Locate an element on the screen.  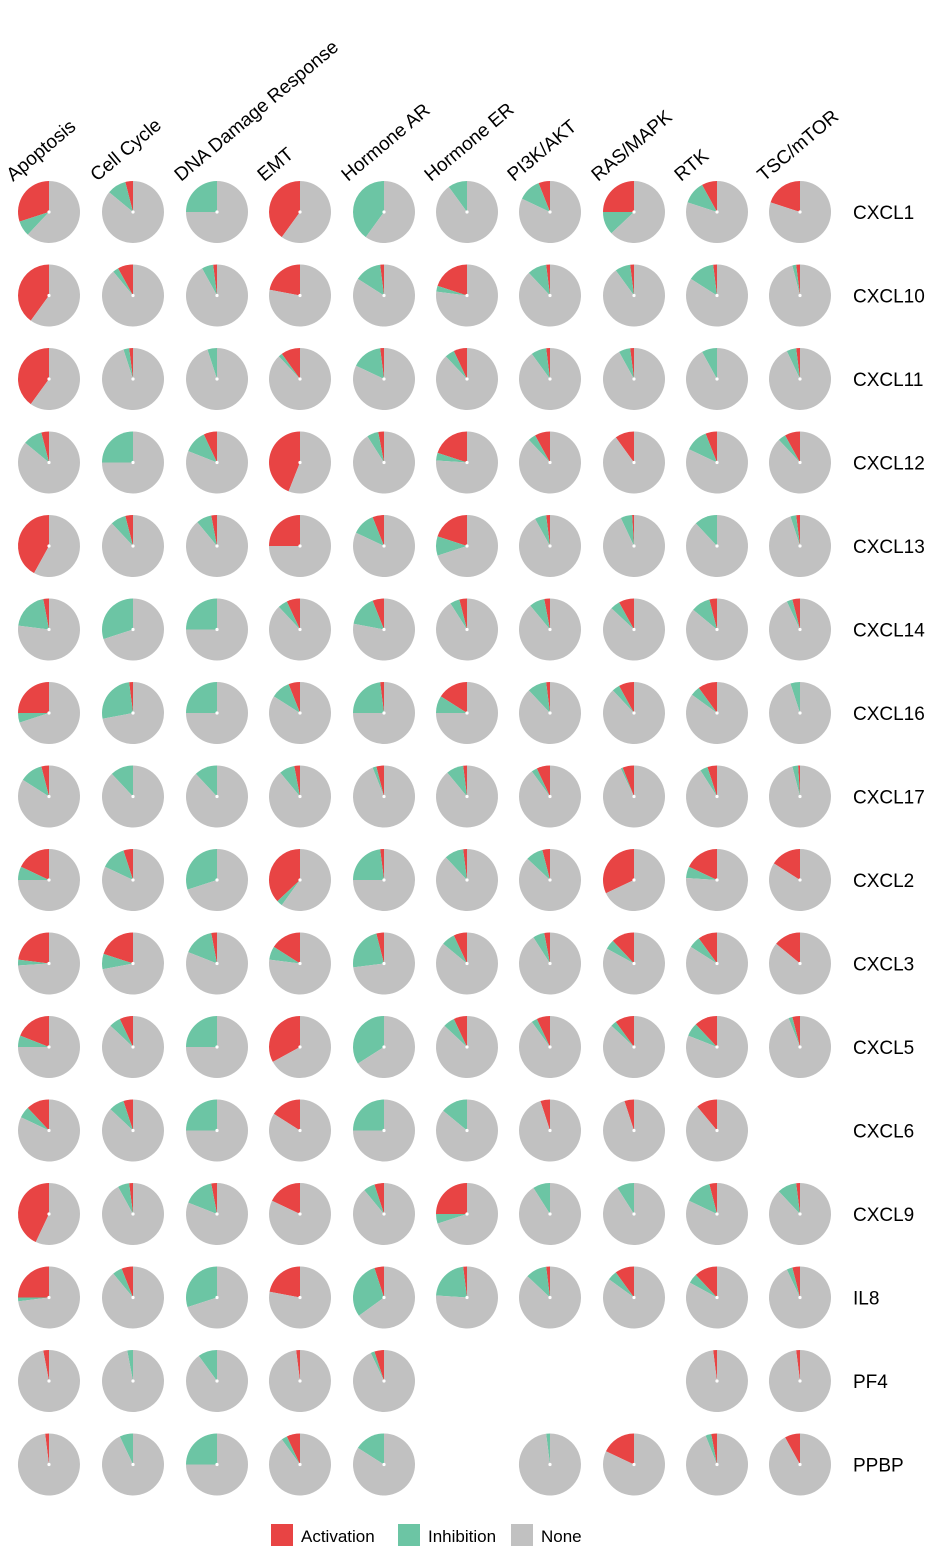
pie-cxcl1-emt is located at coordinates (300, 212).